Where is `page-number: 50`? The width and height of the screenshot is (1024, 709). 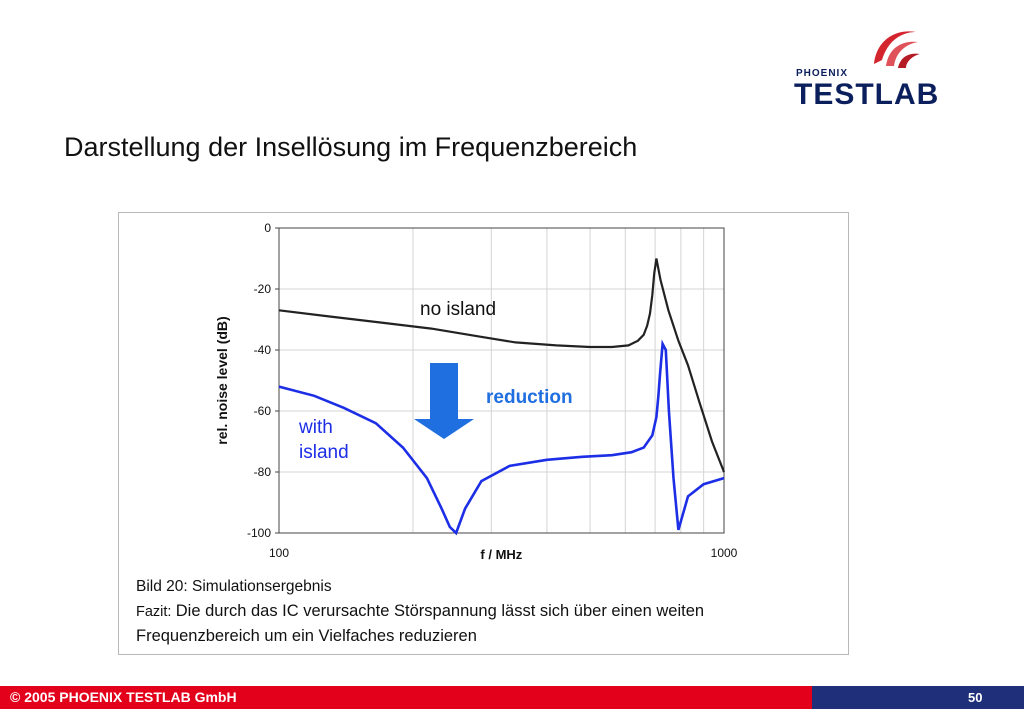
page-number: 50 is located at coordinates (975, 697).